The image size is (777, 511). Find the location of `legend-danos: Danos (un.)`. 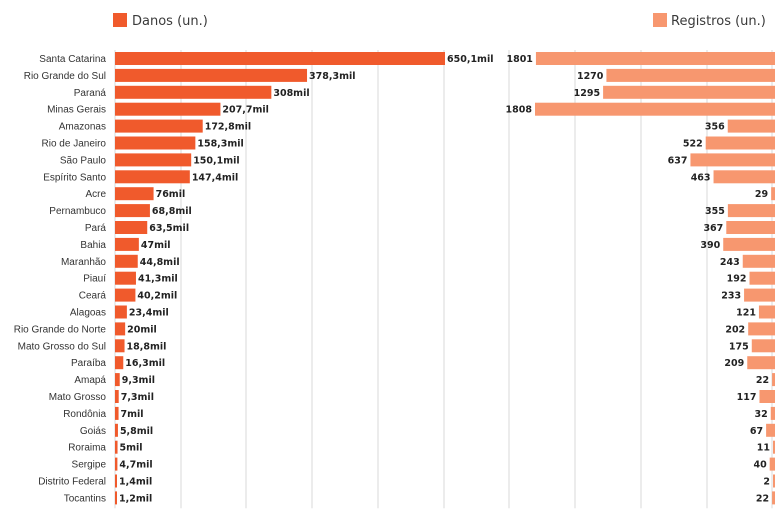

legend-danos: Danos (un.) is located at coordinates (160, 21).